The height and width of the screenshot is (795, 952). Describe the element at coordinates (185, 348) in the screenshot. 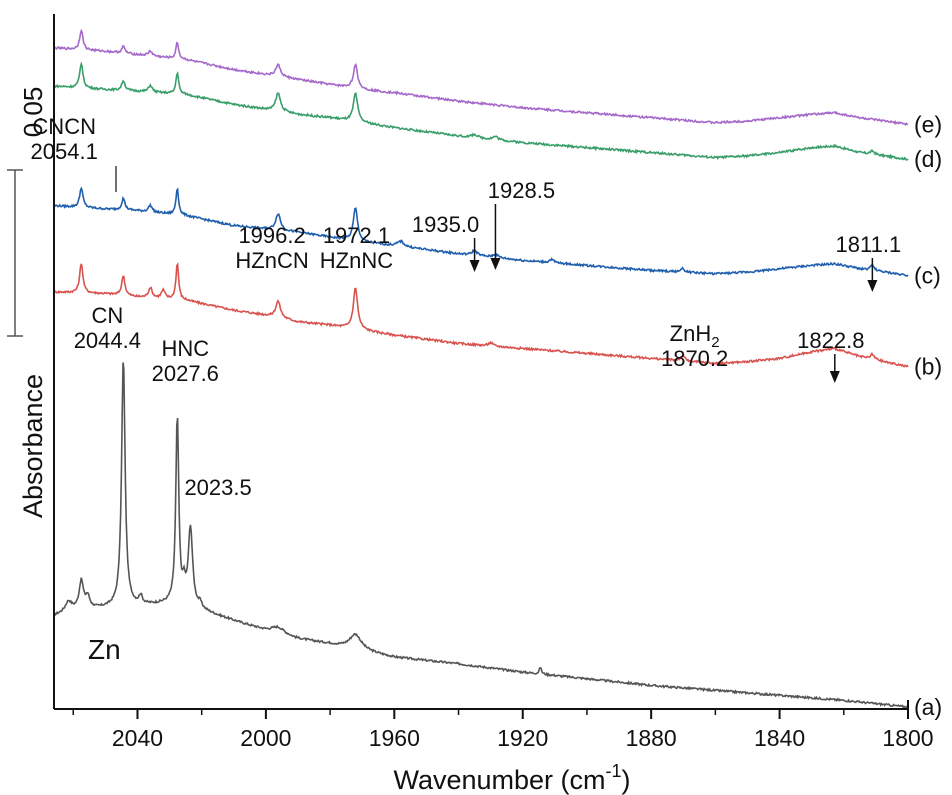

I see `annotation-text: HNC` at that location.